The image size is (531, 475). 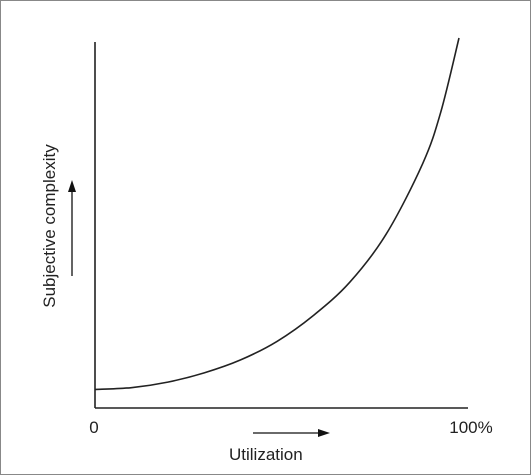 I want to click on x-tick-label-0: 0, so click(x=93, y=427).